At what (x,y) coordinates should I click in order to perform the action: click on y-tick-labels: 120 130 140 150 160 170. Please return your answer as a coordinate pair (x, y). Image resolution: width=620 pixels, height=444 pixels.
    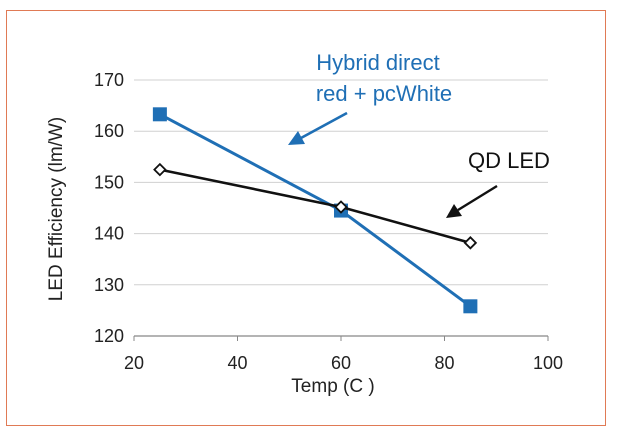
    Looking at the image, I should click on (109, 208).